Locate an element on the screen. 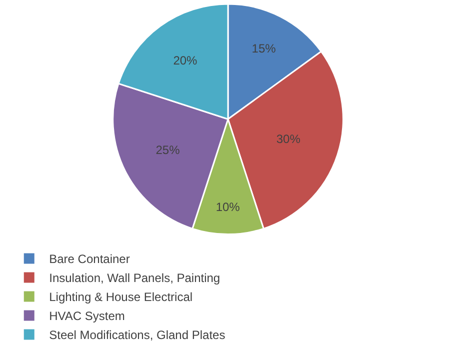  legend-label: Steel Modifications, Gland Plates is located at coordinates (137, 335).